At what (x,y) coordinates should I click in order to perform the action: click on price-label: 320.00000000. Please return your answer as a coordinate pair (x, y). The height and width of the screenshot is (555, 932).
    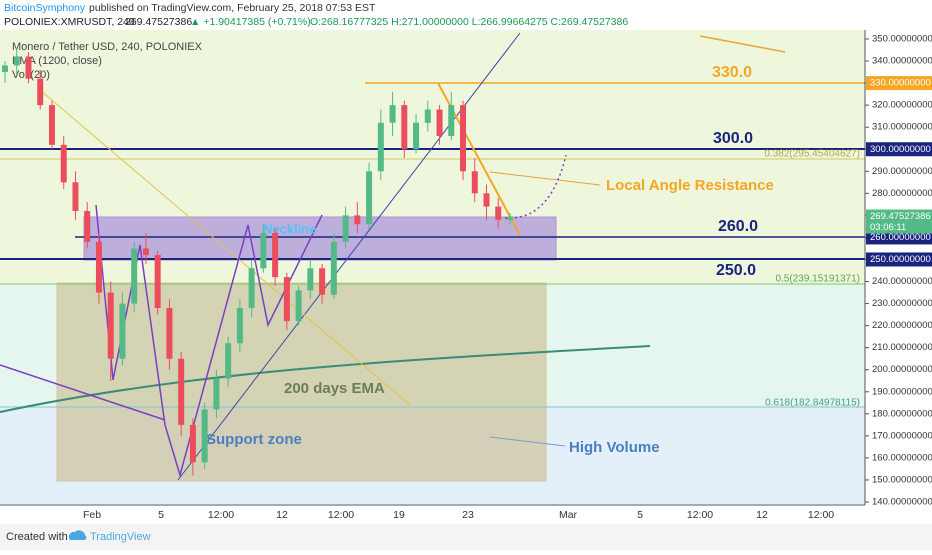
    Looking at the image, I should click on (902, 105).